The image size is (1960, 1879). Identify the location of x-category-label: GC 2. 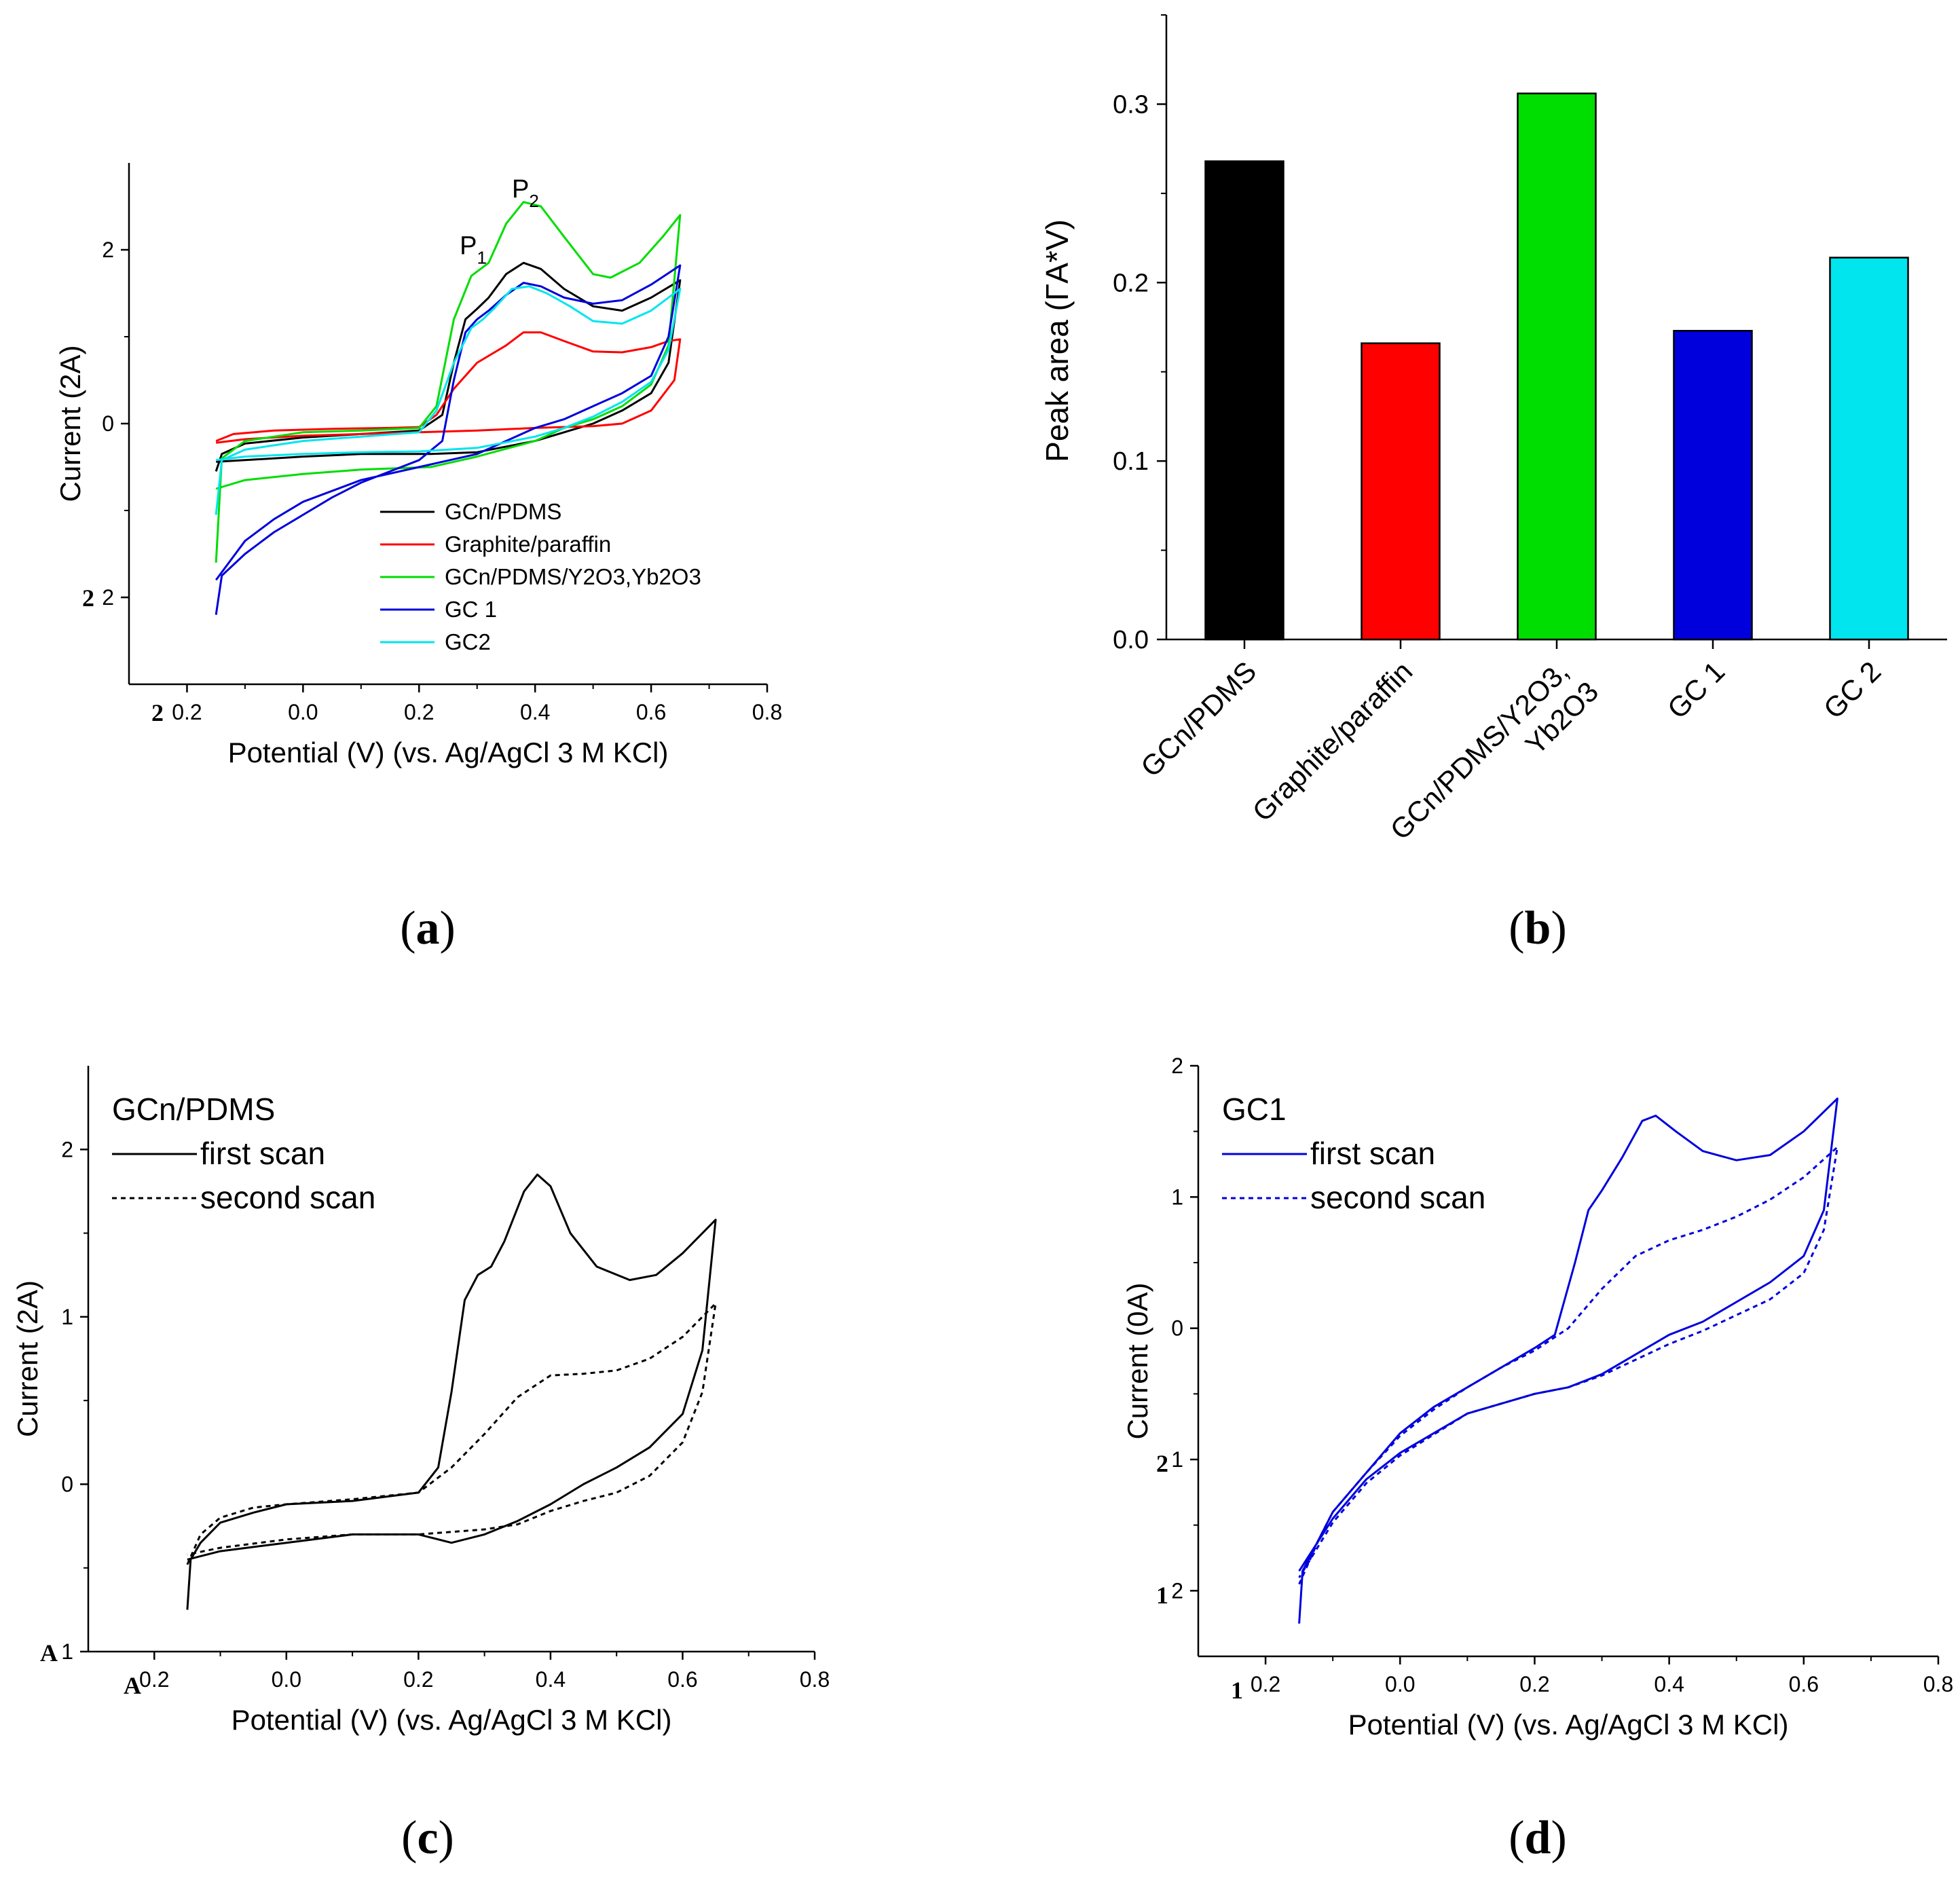
(1852, 690).